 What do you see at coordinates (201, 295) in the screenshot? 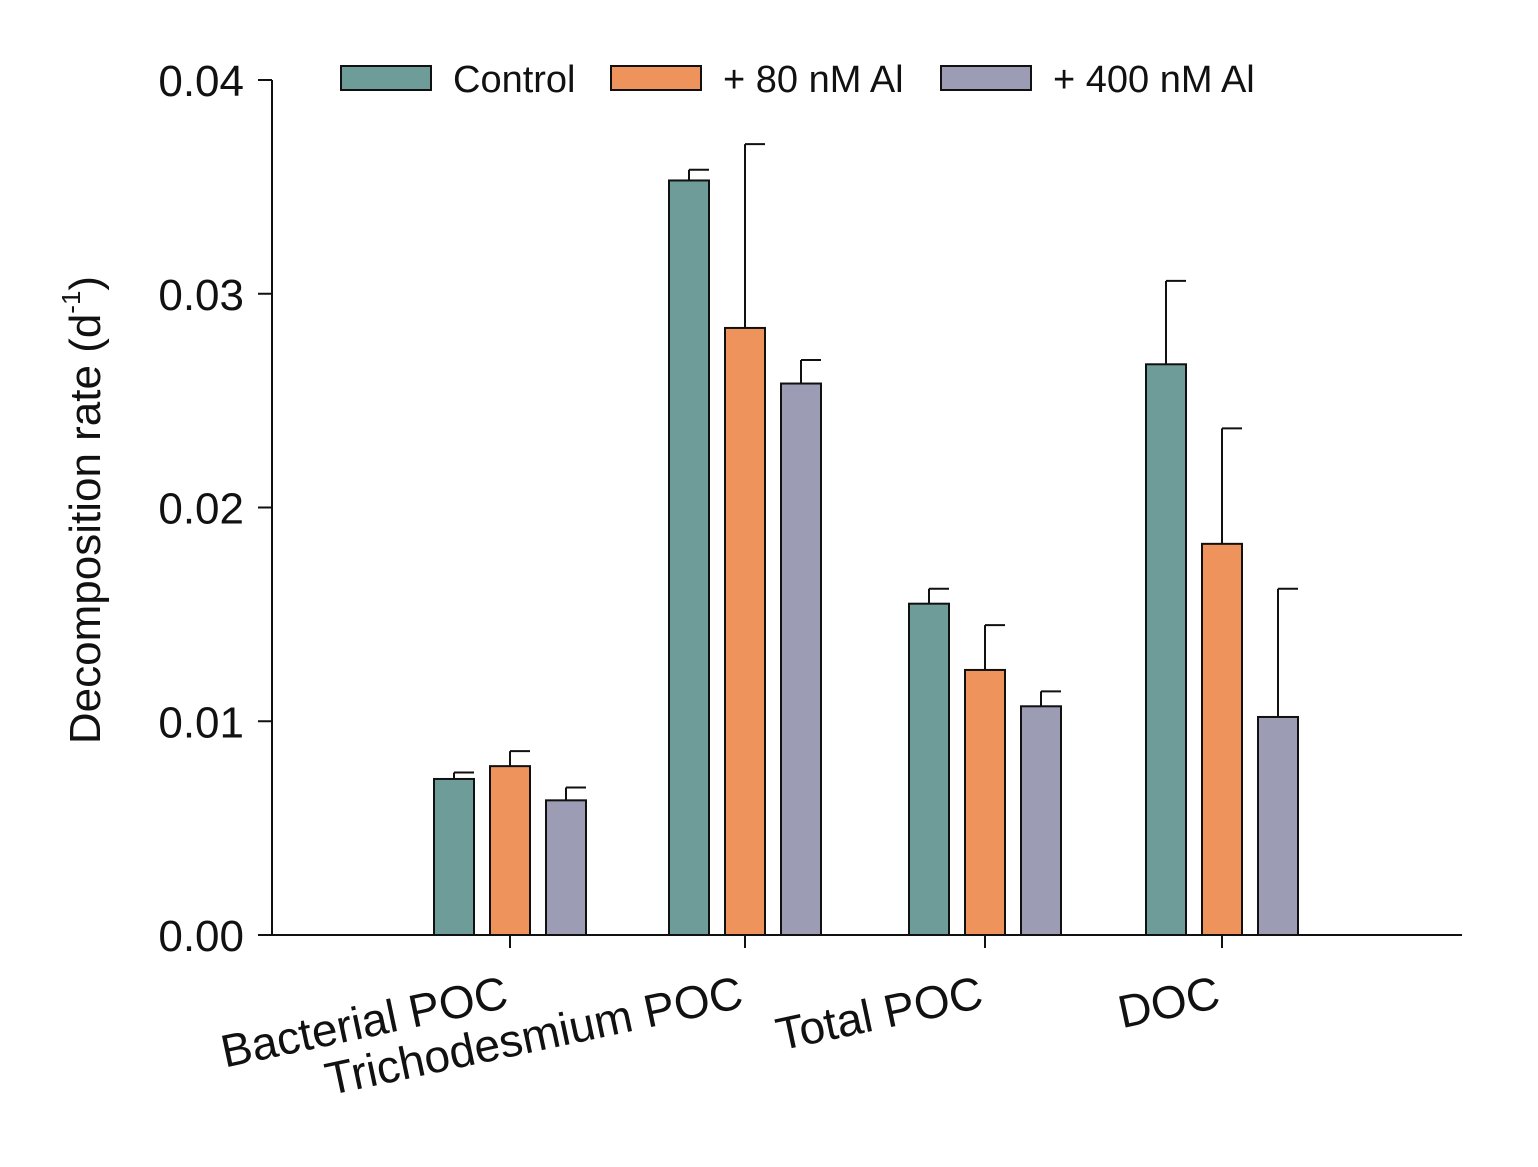
I see `y-tick-label: 0.03` at bounding box center [201, 295].